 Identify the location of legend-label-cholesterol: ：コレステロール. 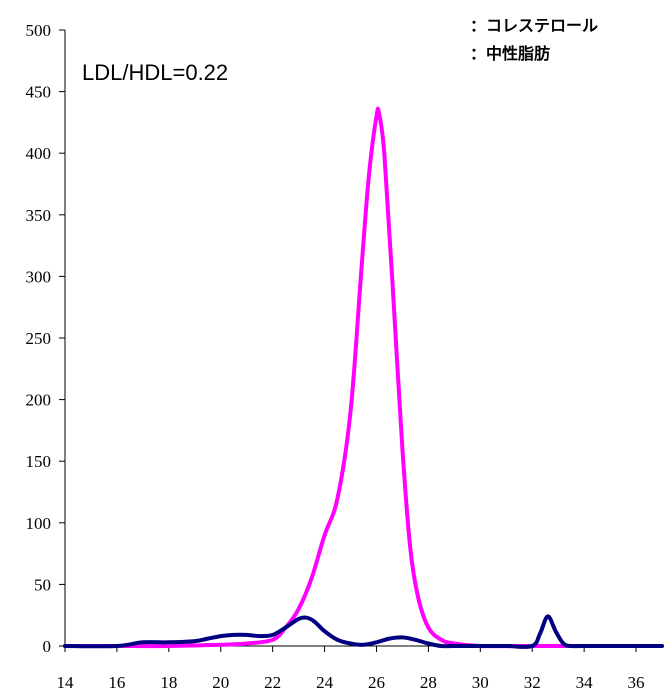
(534, 25).